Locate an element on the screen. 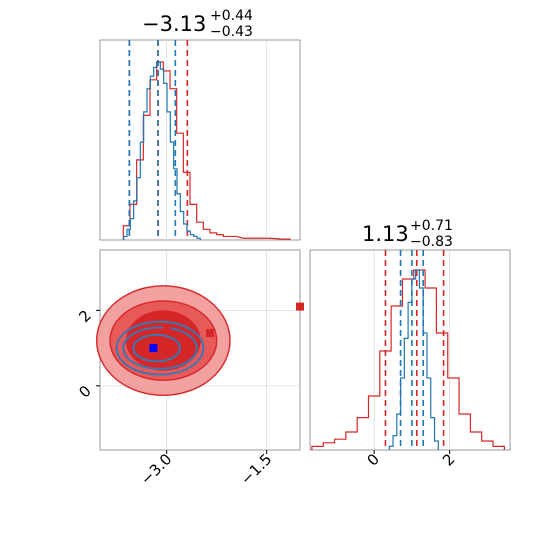  title-param1-median: −3.13 is located at coordinates (174, 24).